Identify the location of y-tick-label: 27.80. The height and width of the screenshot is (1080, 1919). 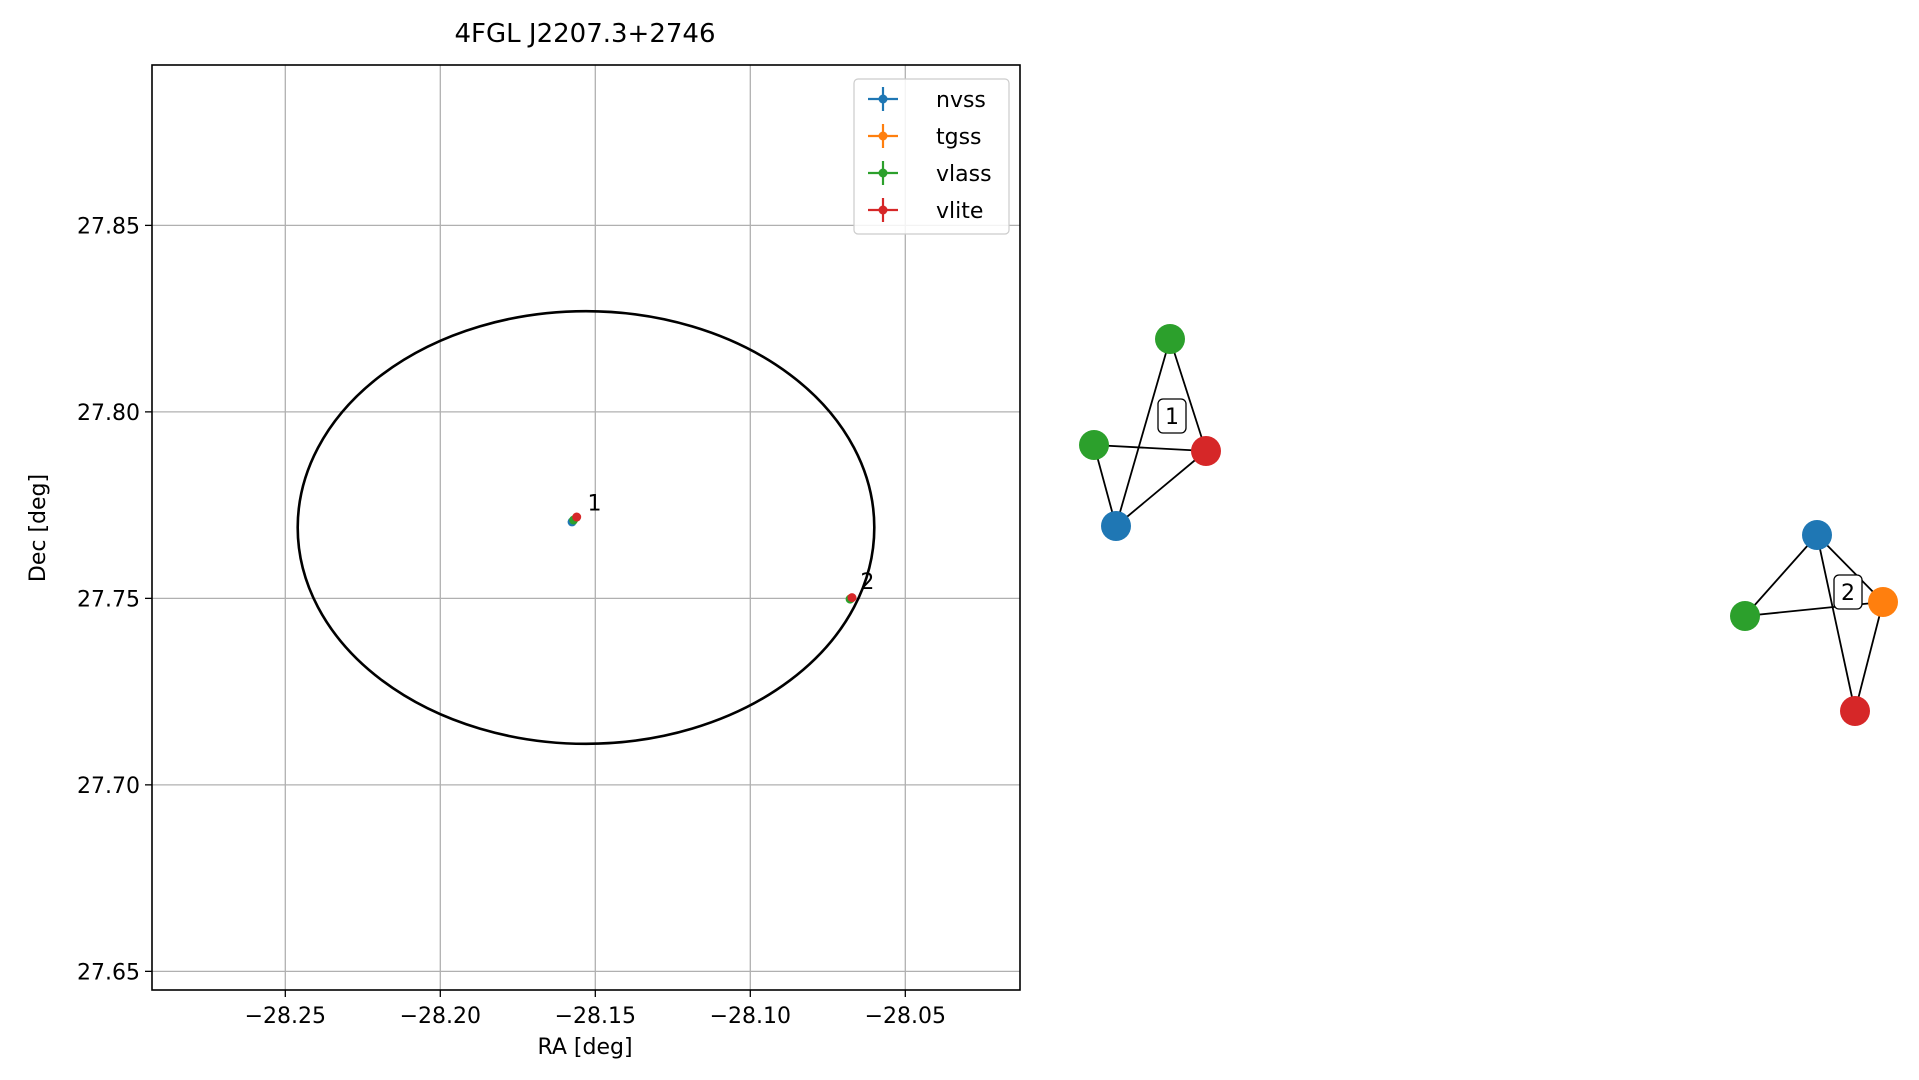
(108, 413).